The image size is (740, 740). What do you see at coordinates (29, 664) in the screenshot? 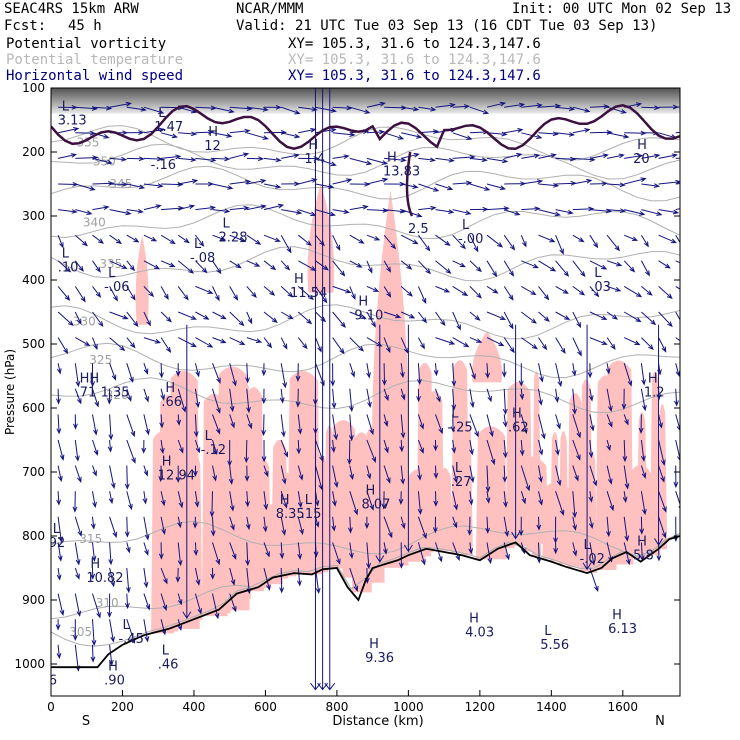
I see `y-tick-label: 1000` at bounding box center [29, 664].